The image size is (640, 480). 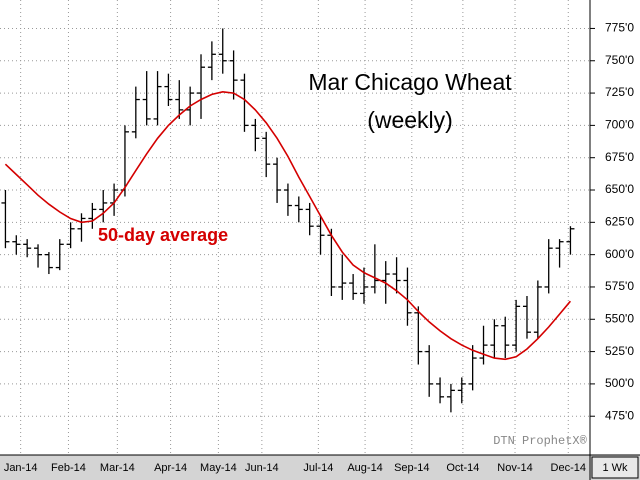 I want to click on y-tick-label: 725'0, so click(x=619, y=92).